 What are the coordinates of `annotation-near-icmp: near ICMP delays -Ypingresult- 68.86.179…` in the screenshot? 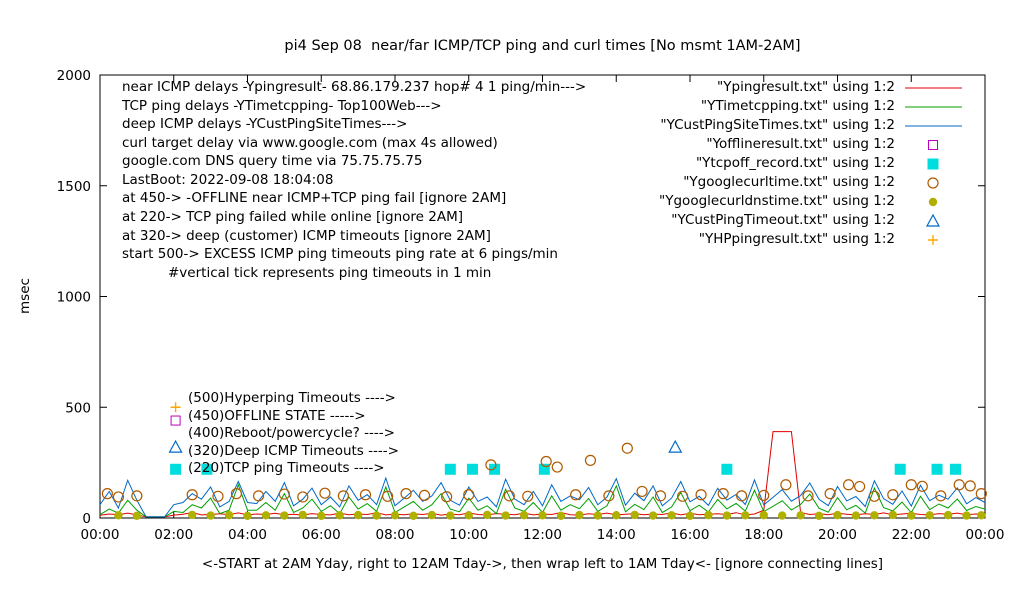 It's located at (354, 87).